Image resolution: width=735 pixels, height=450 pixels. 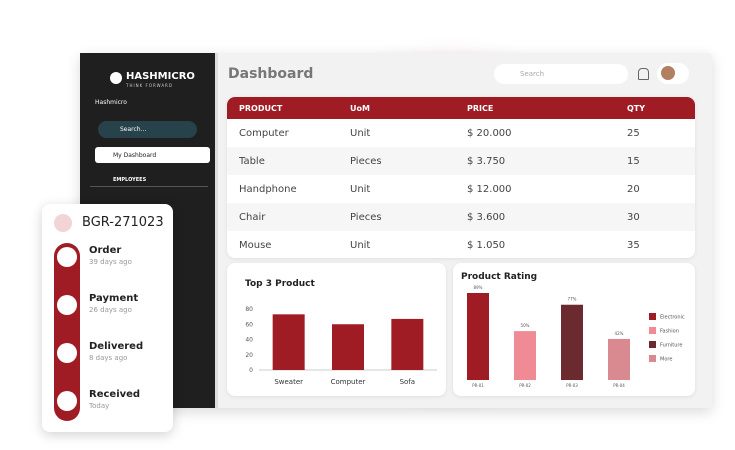 I want to click on legend-label: Electronic, so click(x=672, y=318).